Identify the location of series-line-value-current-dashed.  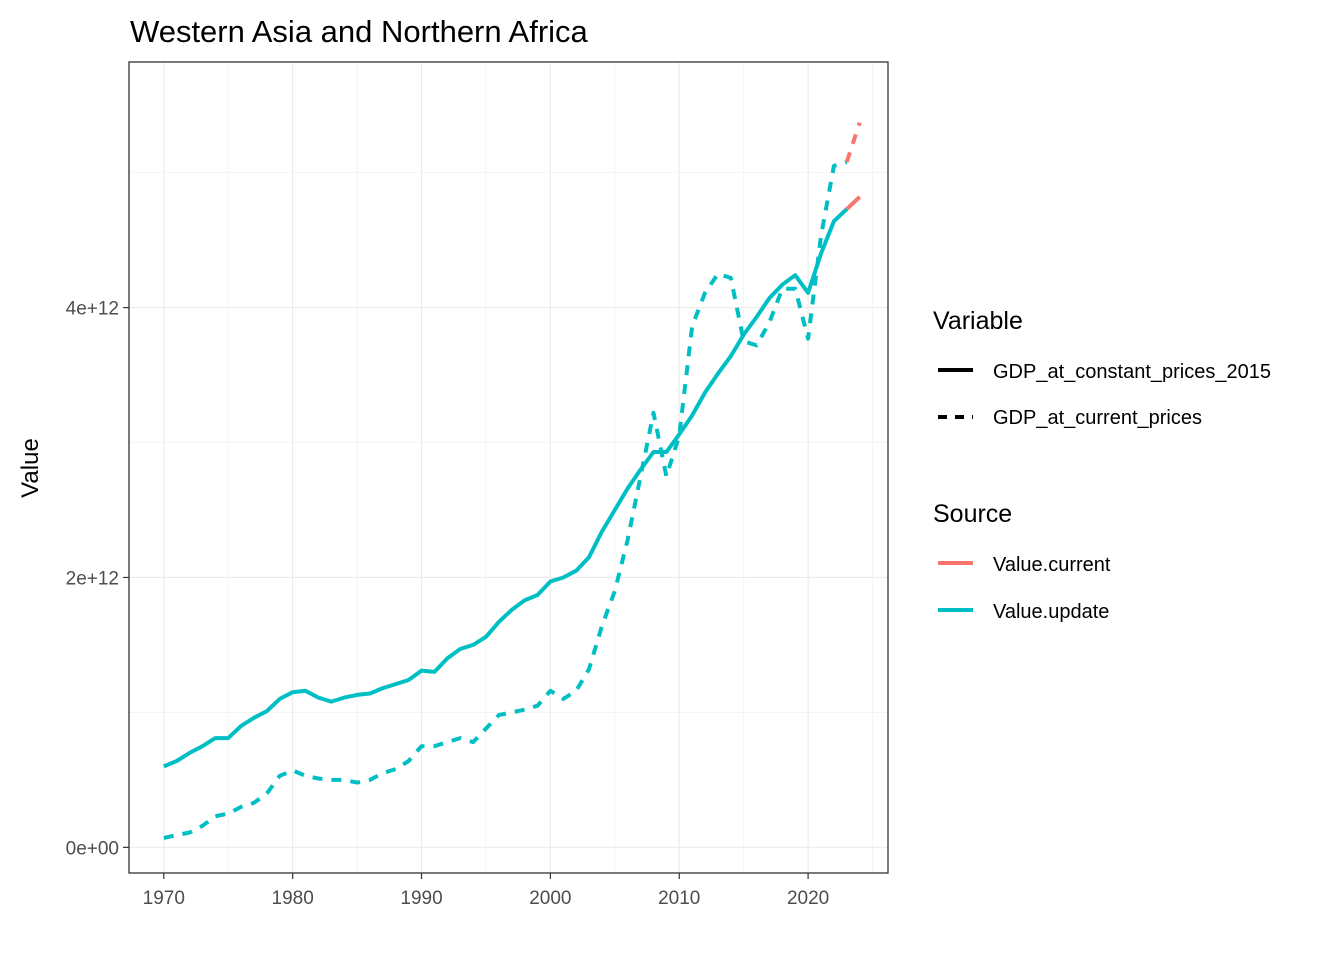
(853, 142).